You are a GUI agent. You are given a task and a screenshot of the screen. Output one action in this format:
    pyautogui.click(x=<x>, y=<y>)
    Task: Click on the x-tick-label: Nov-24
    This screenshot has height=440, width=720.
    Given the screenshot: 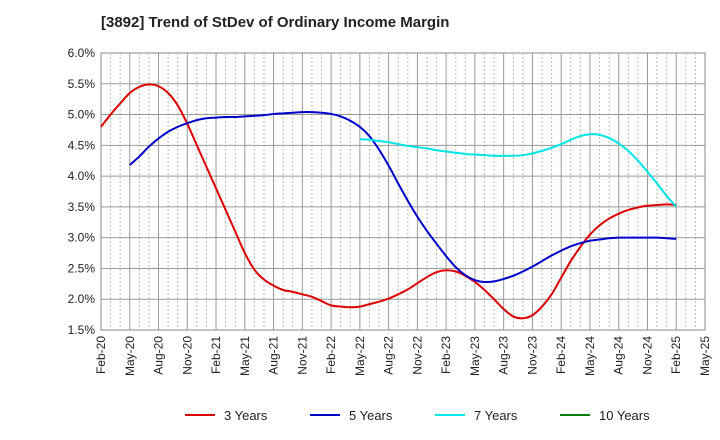 What is the action you would take?
    pyautogui.click(x=647, y=355)
    